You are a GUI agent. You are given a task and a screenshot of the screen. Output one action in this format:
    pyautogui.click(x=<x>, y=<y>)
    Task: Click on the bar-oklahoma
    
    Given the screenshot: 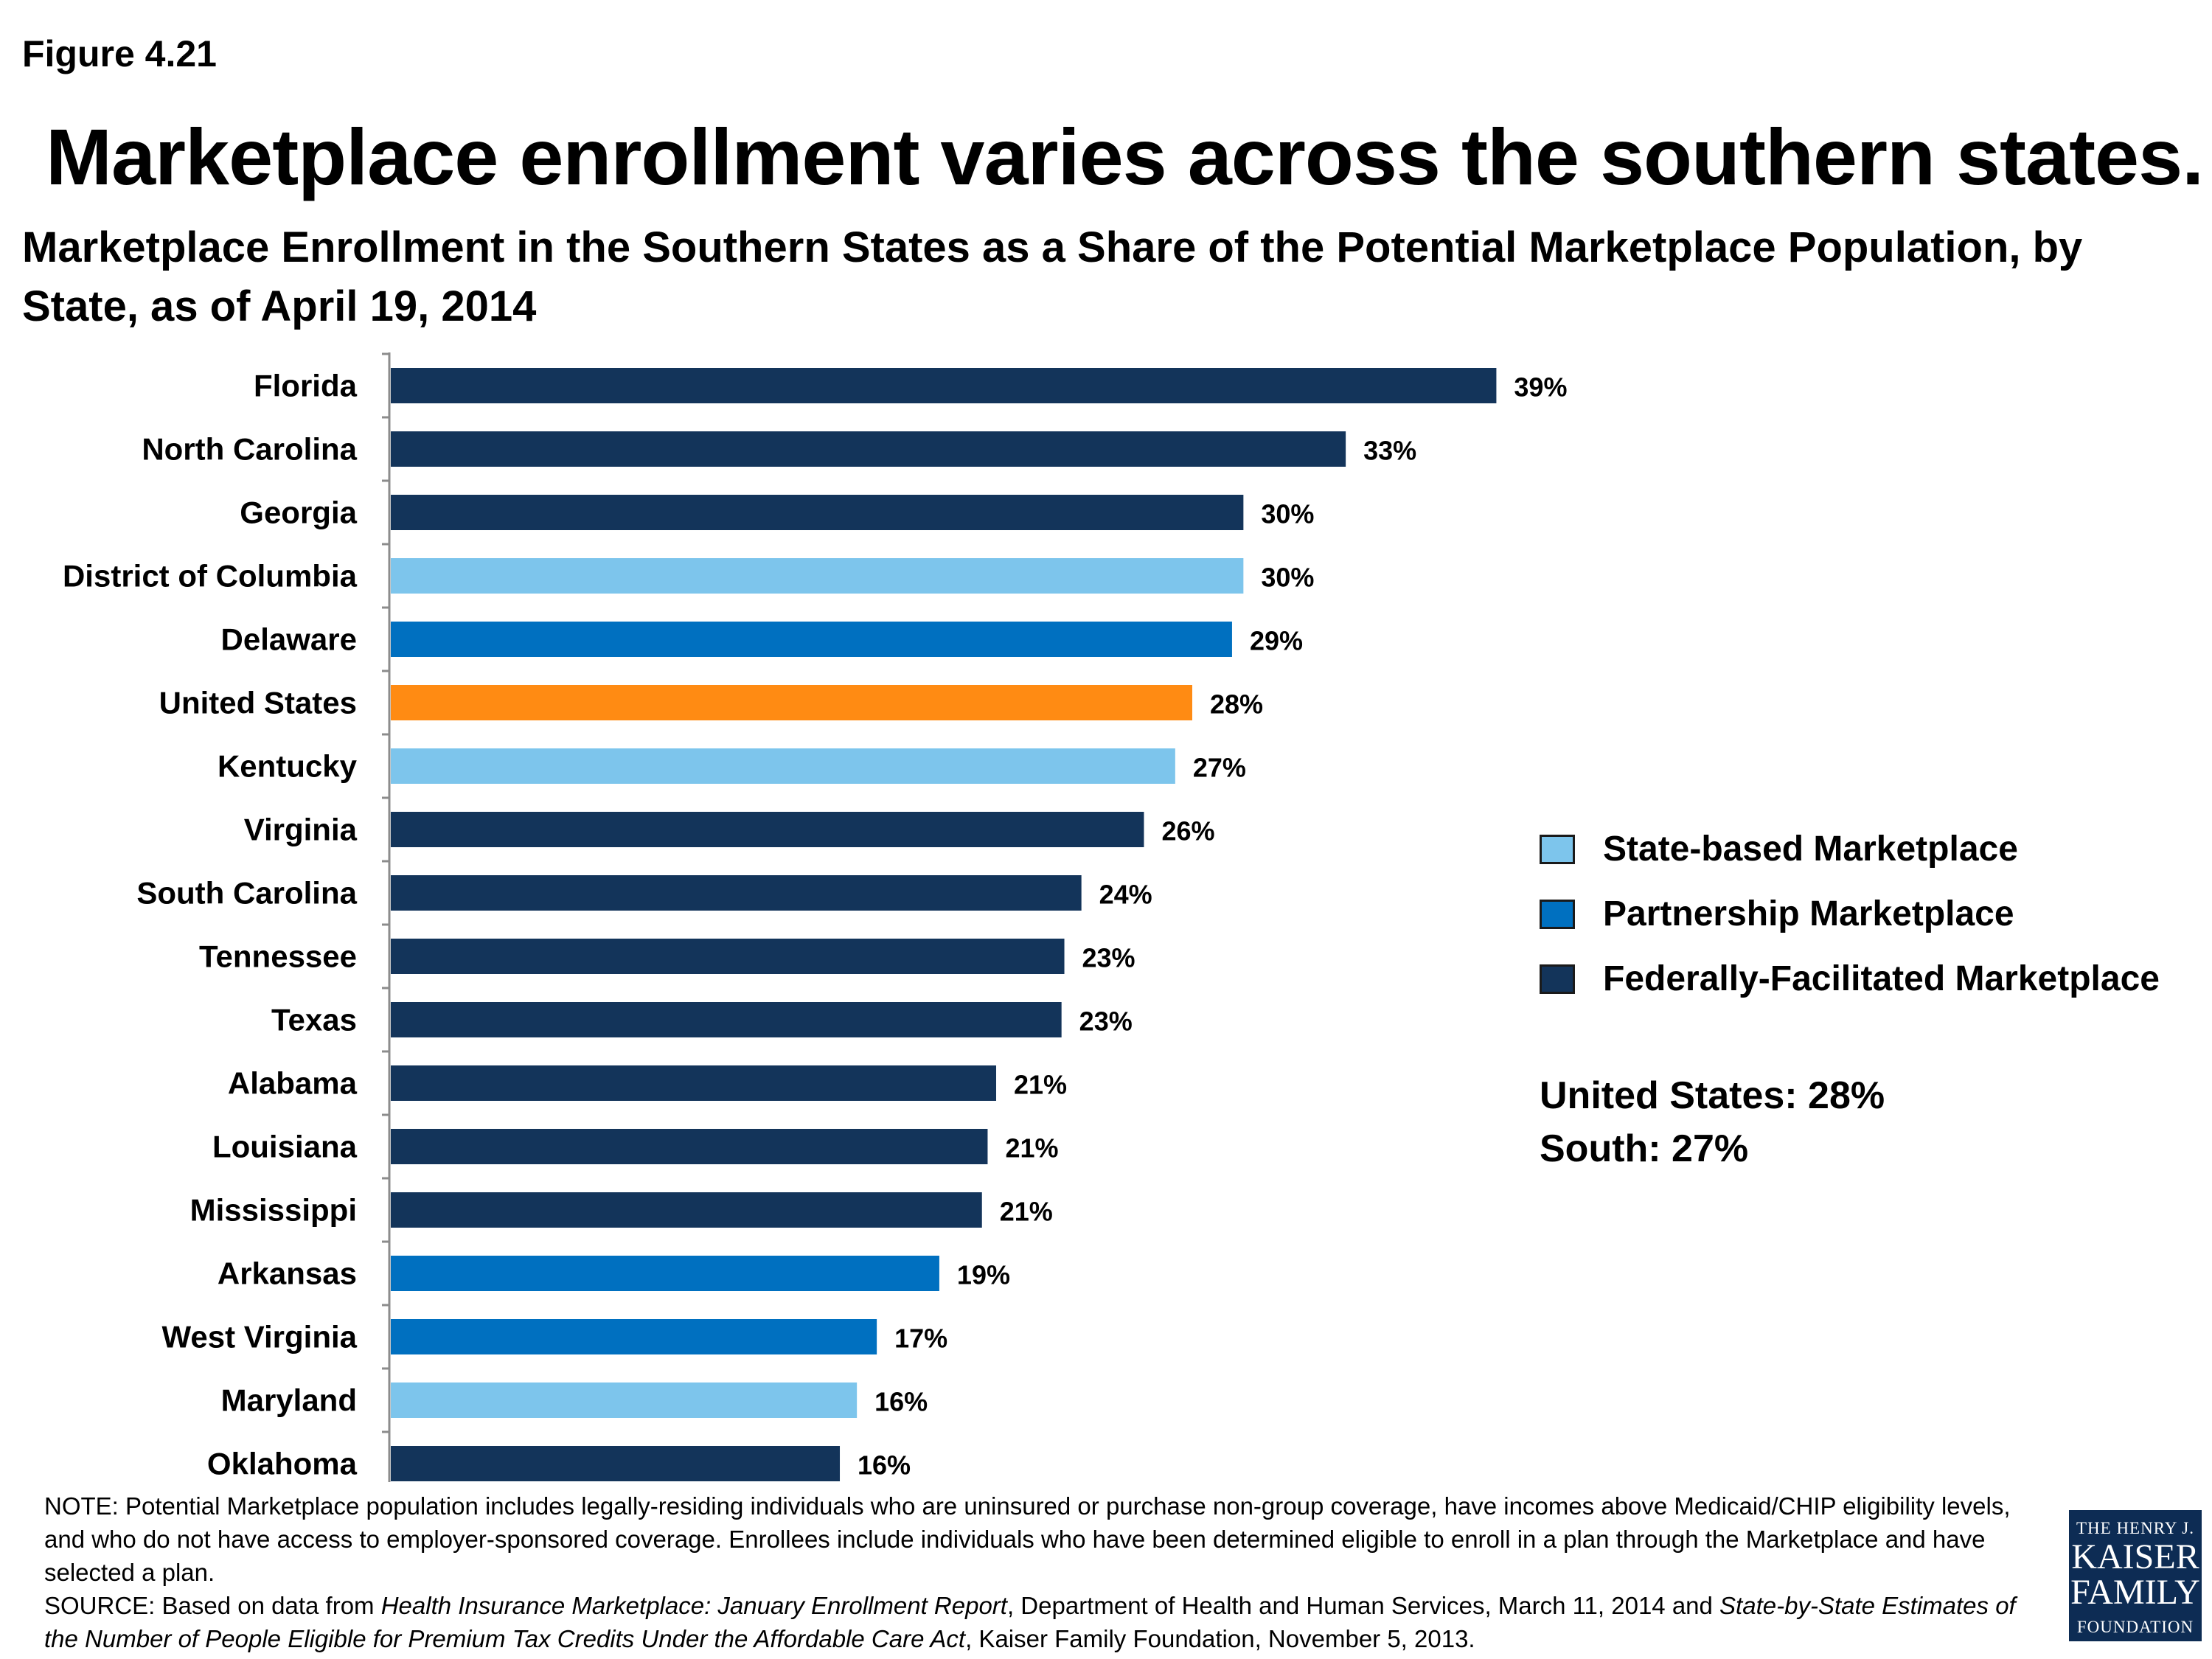 What is the action you would take?
    pyautogui.click(x=616, y=1463)
    